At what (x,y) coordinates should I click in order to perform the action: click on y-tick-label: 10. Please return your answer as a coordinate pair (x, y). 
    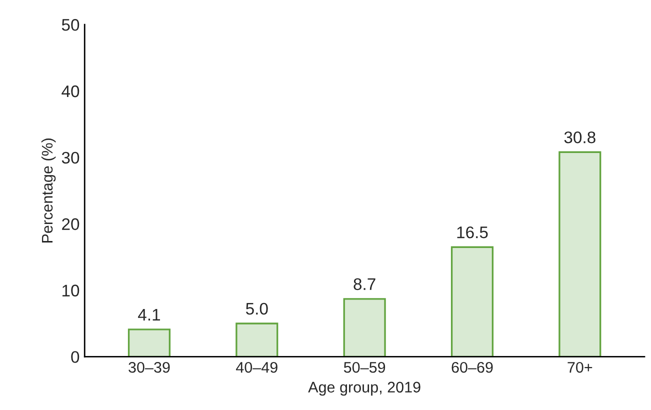
    Looking at the image, I should click on (71, 290).